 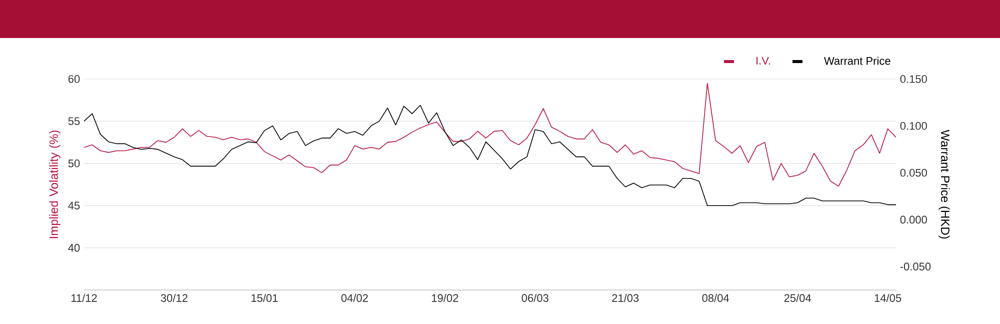 What do you see at coordinates (354, 298) in the screenshot?
I see `x-tick-label: 04/02` at bounding box center [354, 298].